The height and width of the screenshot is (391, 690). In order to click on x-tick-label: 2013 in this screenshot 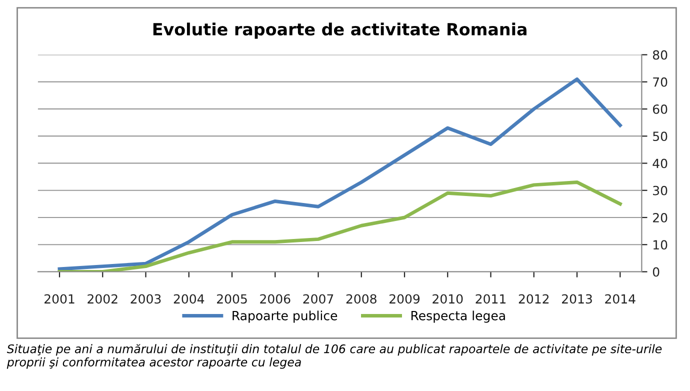, I will do `click(577, 299)`.